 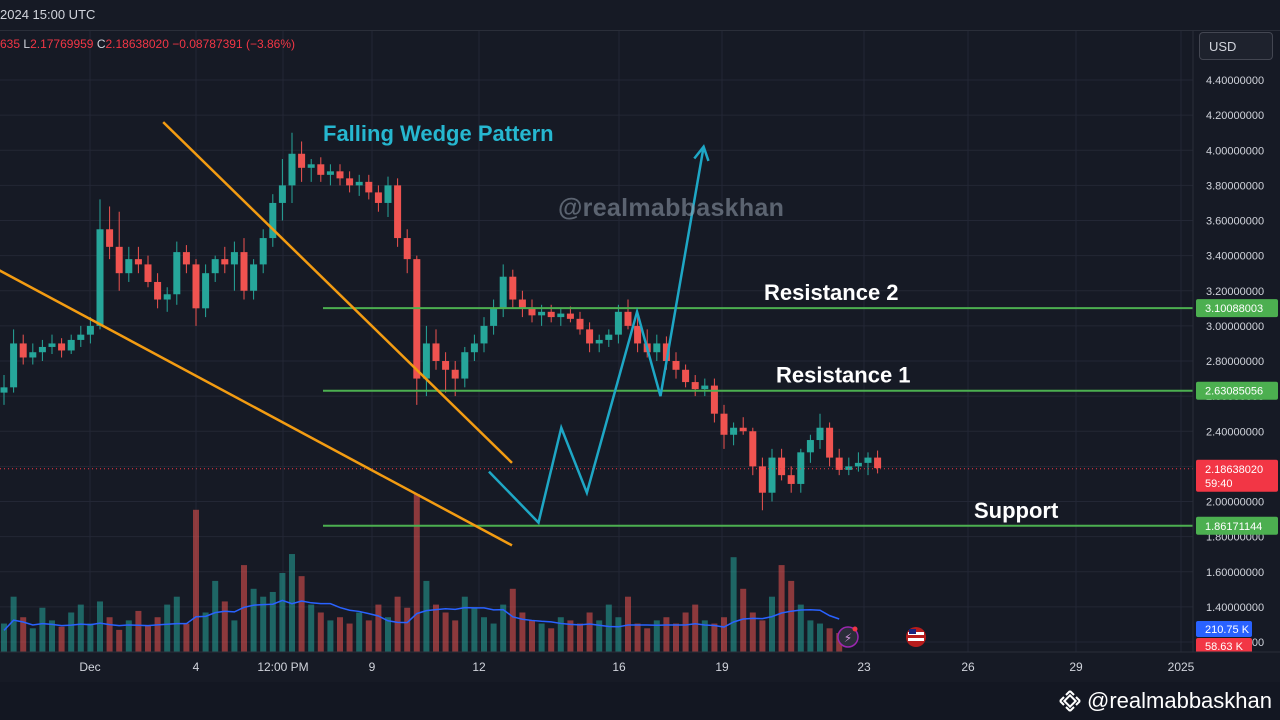 What do you see at coordinates (1070, 701) in the screenshot?
I see `binance-logo-icon` at bounding box center [1070, 701].